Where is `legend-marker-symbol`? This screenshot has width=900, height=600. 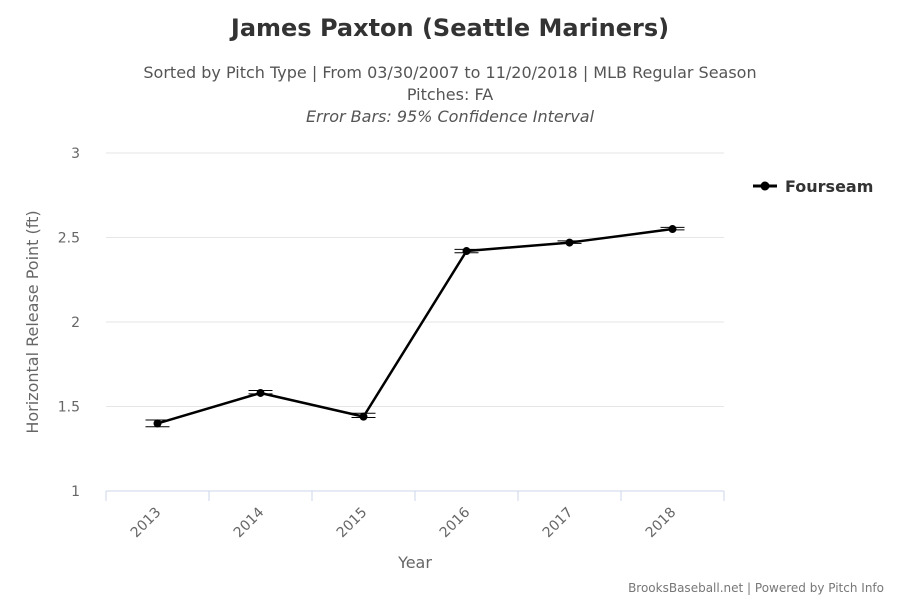 legend-marker-symbol is located at coordinates (765, 186).